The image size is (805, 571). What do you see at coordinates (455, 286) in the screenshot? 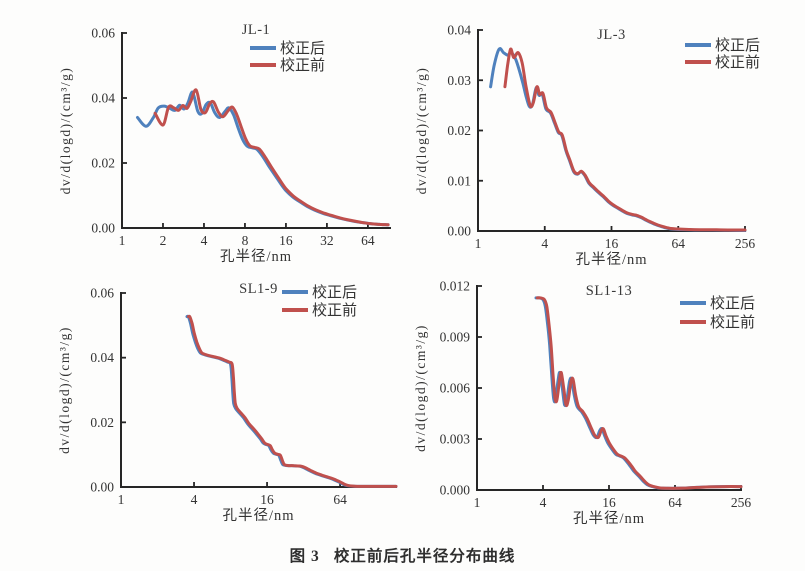
I see `y-tick-label: 0.012` at bounding box center [455, 286].